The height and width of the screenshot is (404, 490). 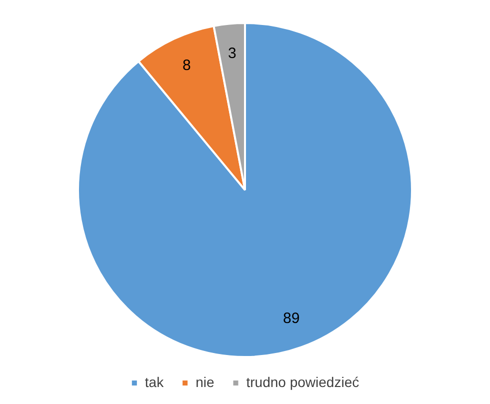 What do you see at coordinates (205, 382) in the screenshot?
I see `legend-label: nie` at bounding box center [205, 382].